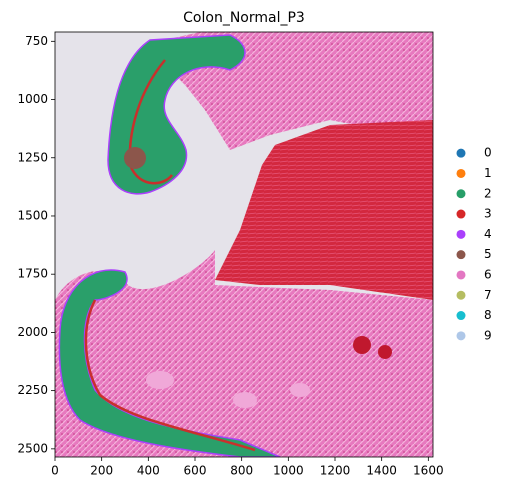 Image resolution: width=509 pixels, height=491 pixels. Describe the element at coordinates (488, 193) in the screenshot. I see `legend-label: 2` at that location.